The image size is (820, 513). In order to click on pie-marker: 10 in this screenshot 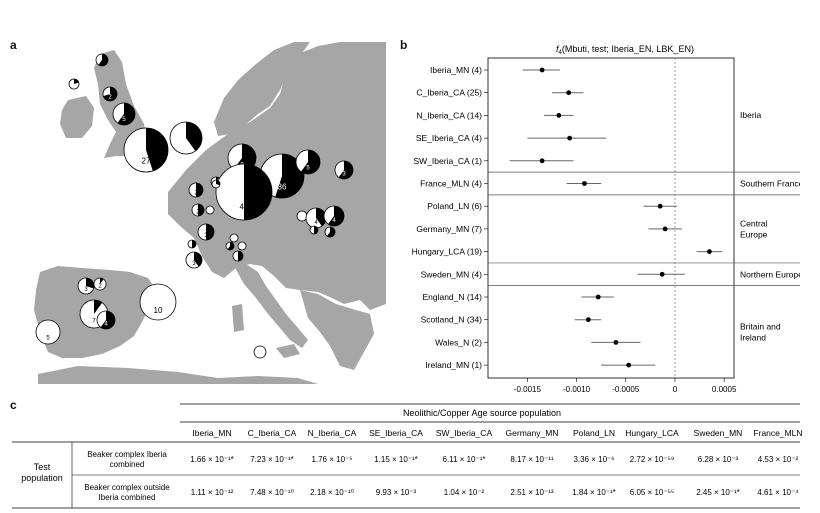, I will do `click(158, 302)`.